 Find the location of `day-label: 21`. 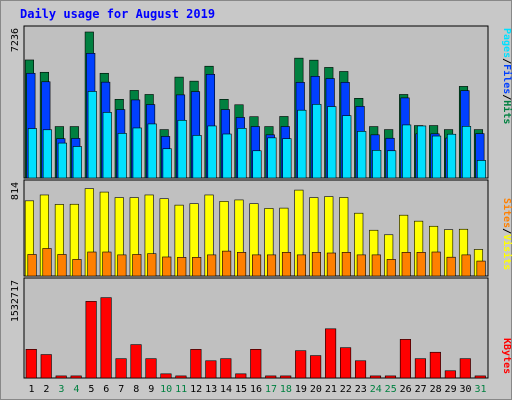

day-label: 21 is located at coordinates (331, 389).